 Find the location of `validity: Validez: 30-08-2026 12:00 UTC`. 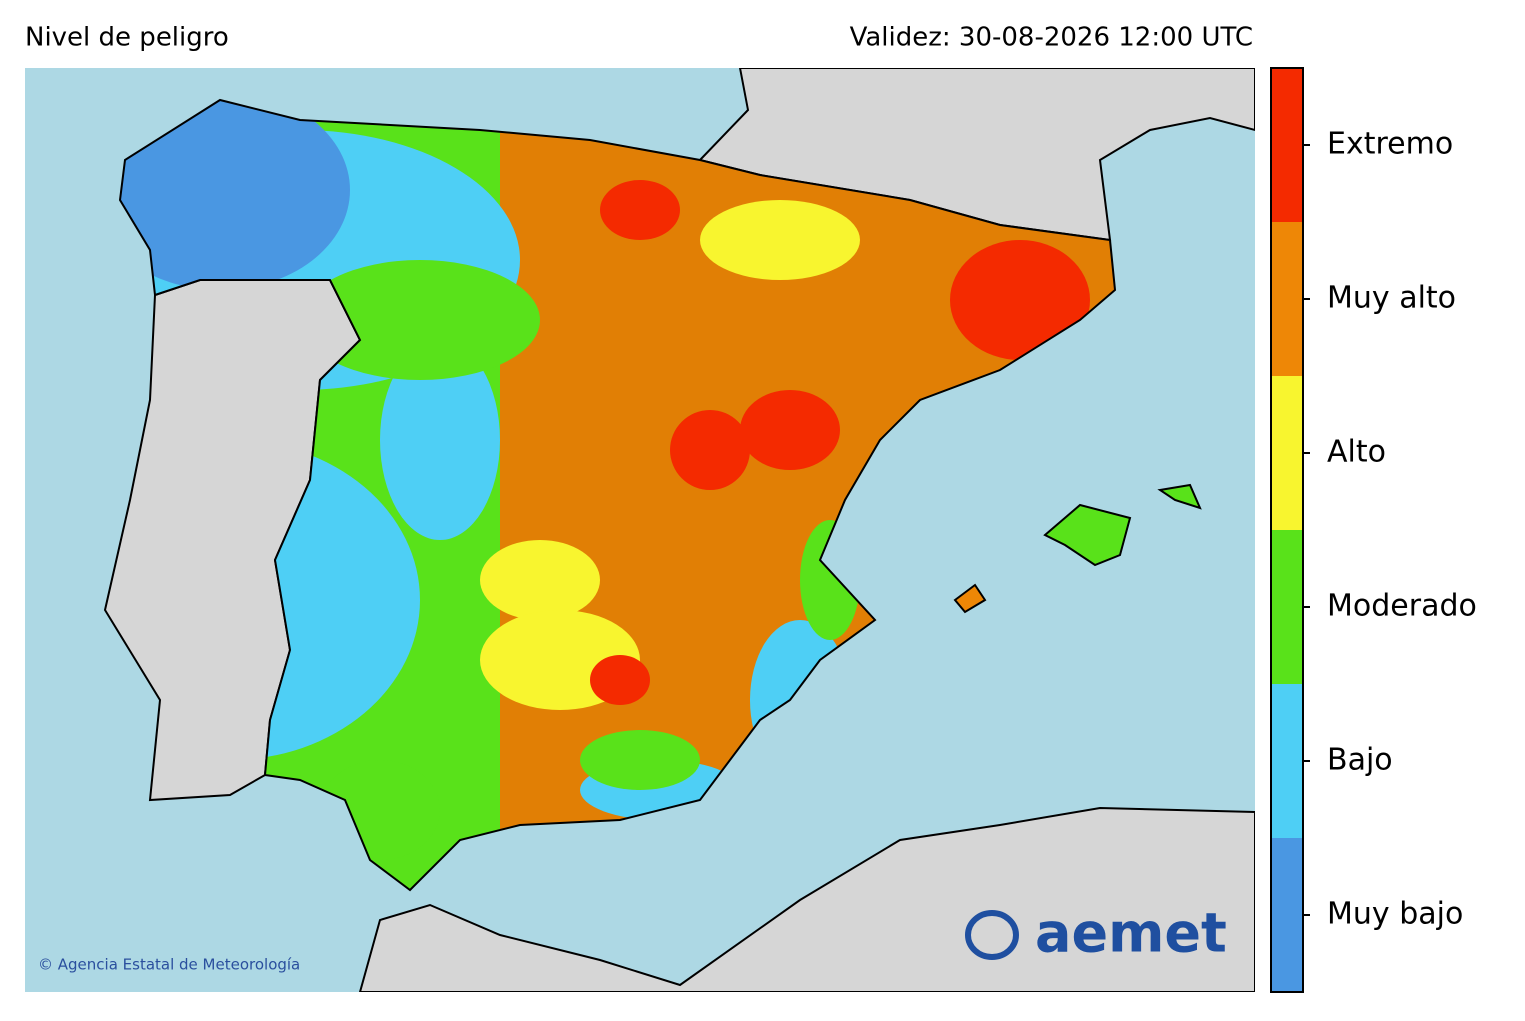

validity: Validez: 30-08-2026 12:00 UTC is located at coordinates (1051, 38).